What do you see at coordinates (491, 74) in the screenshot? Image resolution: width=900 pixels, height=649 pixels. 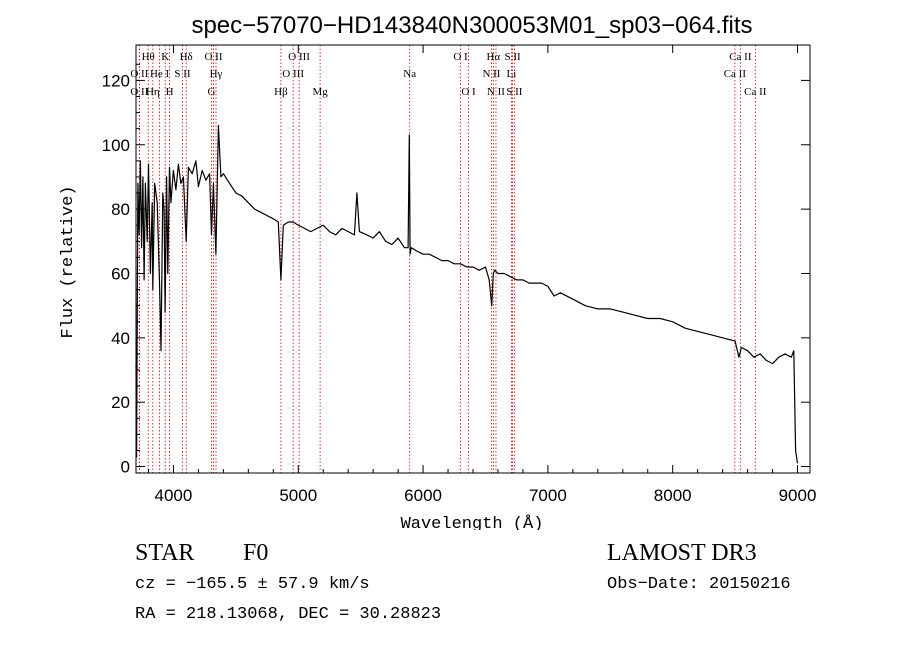 I see `line-label-19: N II` at bounding box center [491, 74].